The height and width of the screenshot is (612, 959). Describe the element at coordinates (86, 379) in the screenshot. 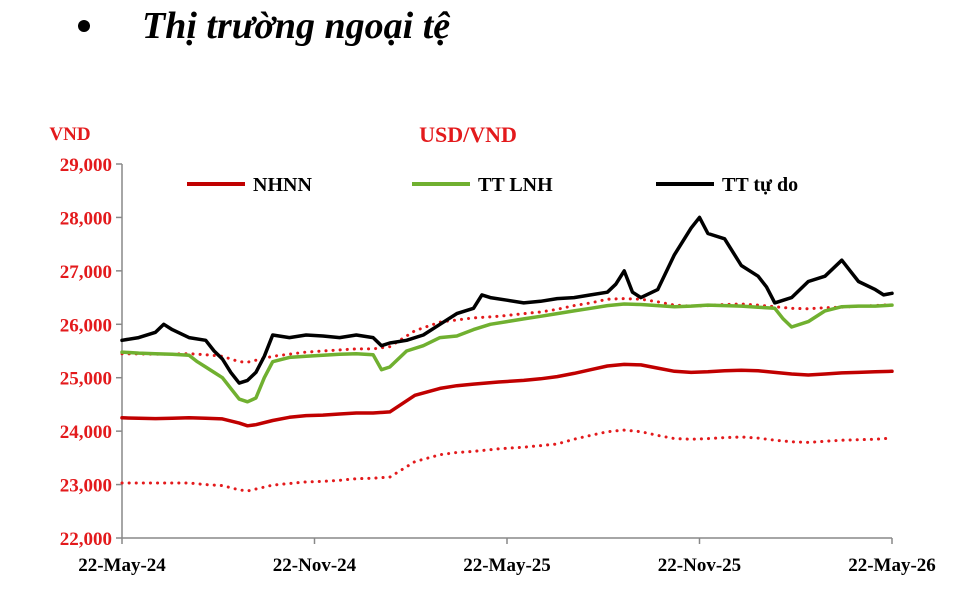

I see `y-tick-label: 25,000` at that location.